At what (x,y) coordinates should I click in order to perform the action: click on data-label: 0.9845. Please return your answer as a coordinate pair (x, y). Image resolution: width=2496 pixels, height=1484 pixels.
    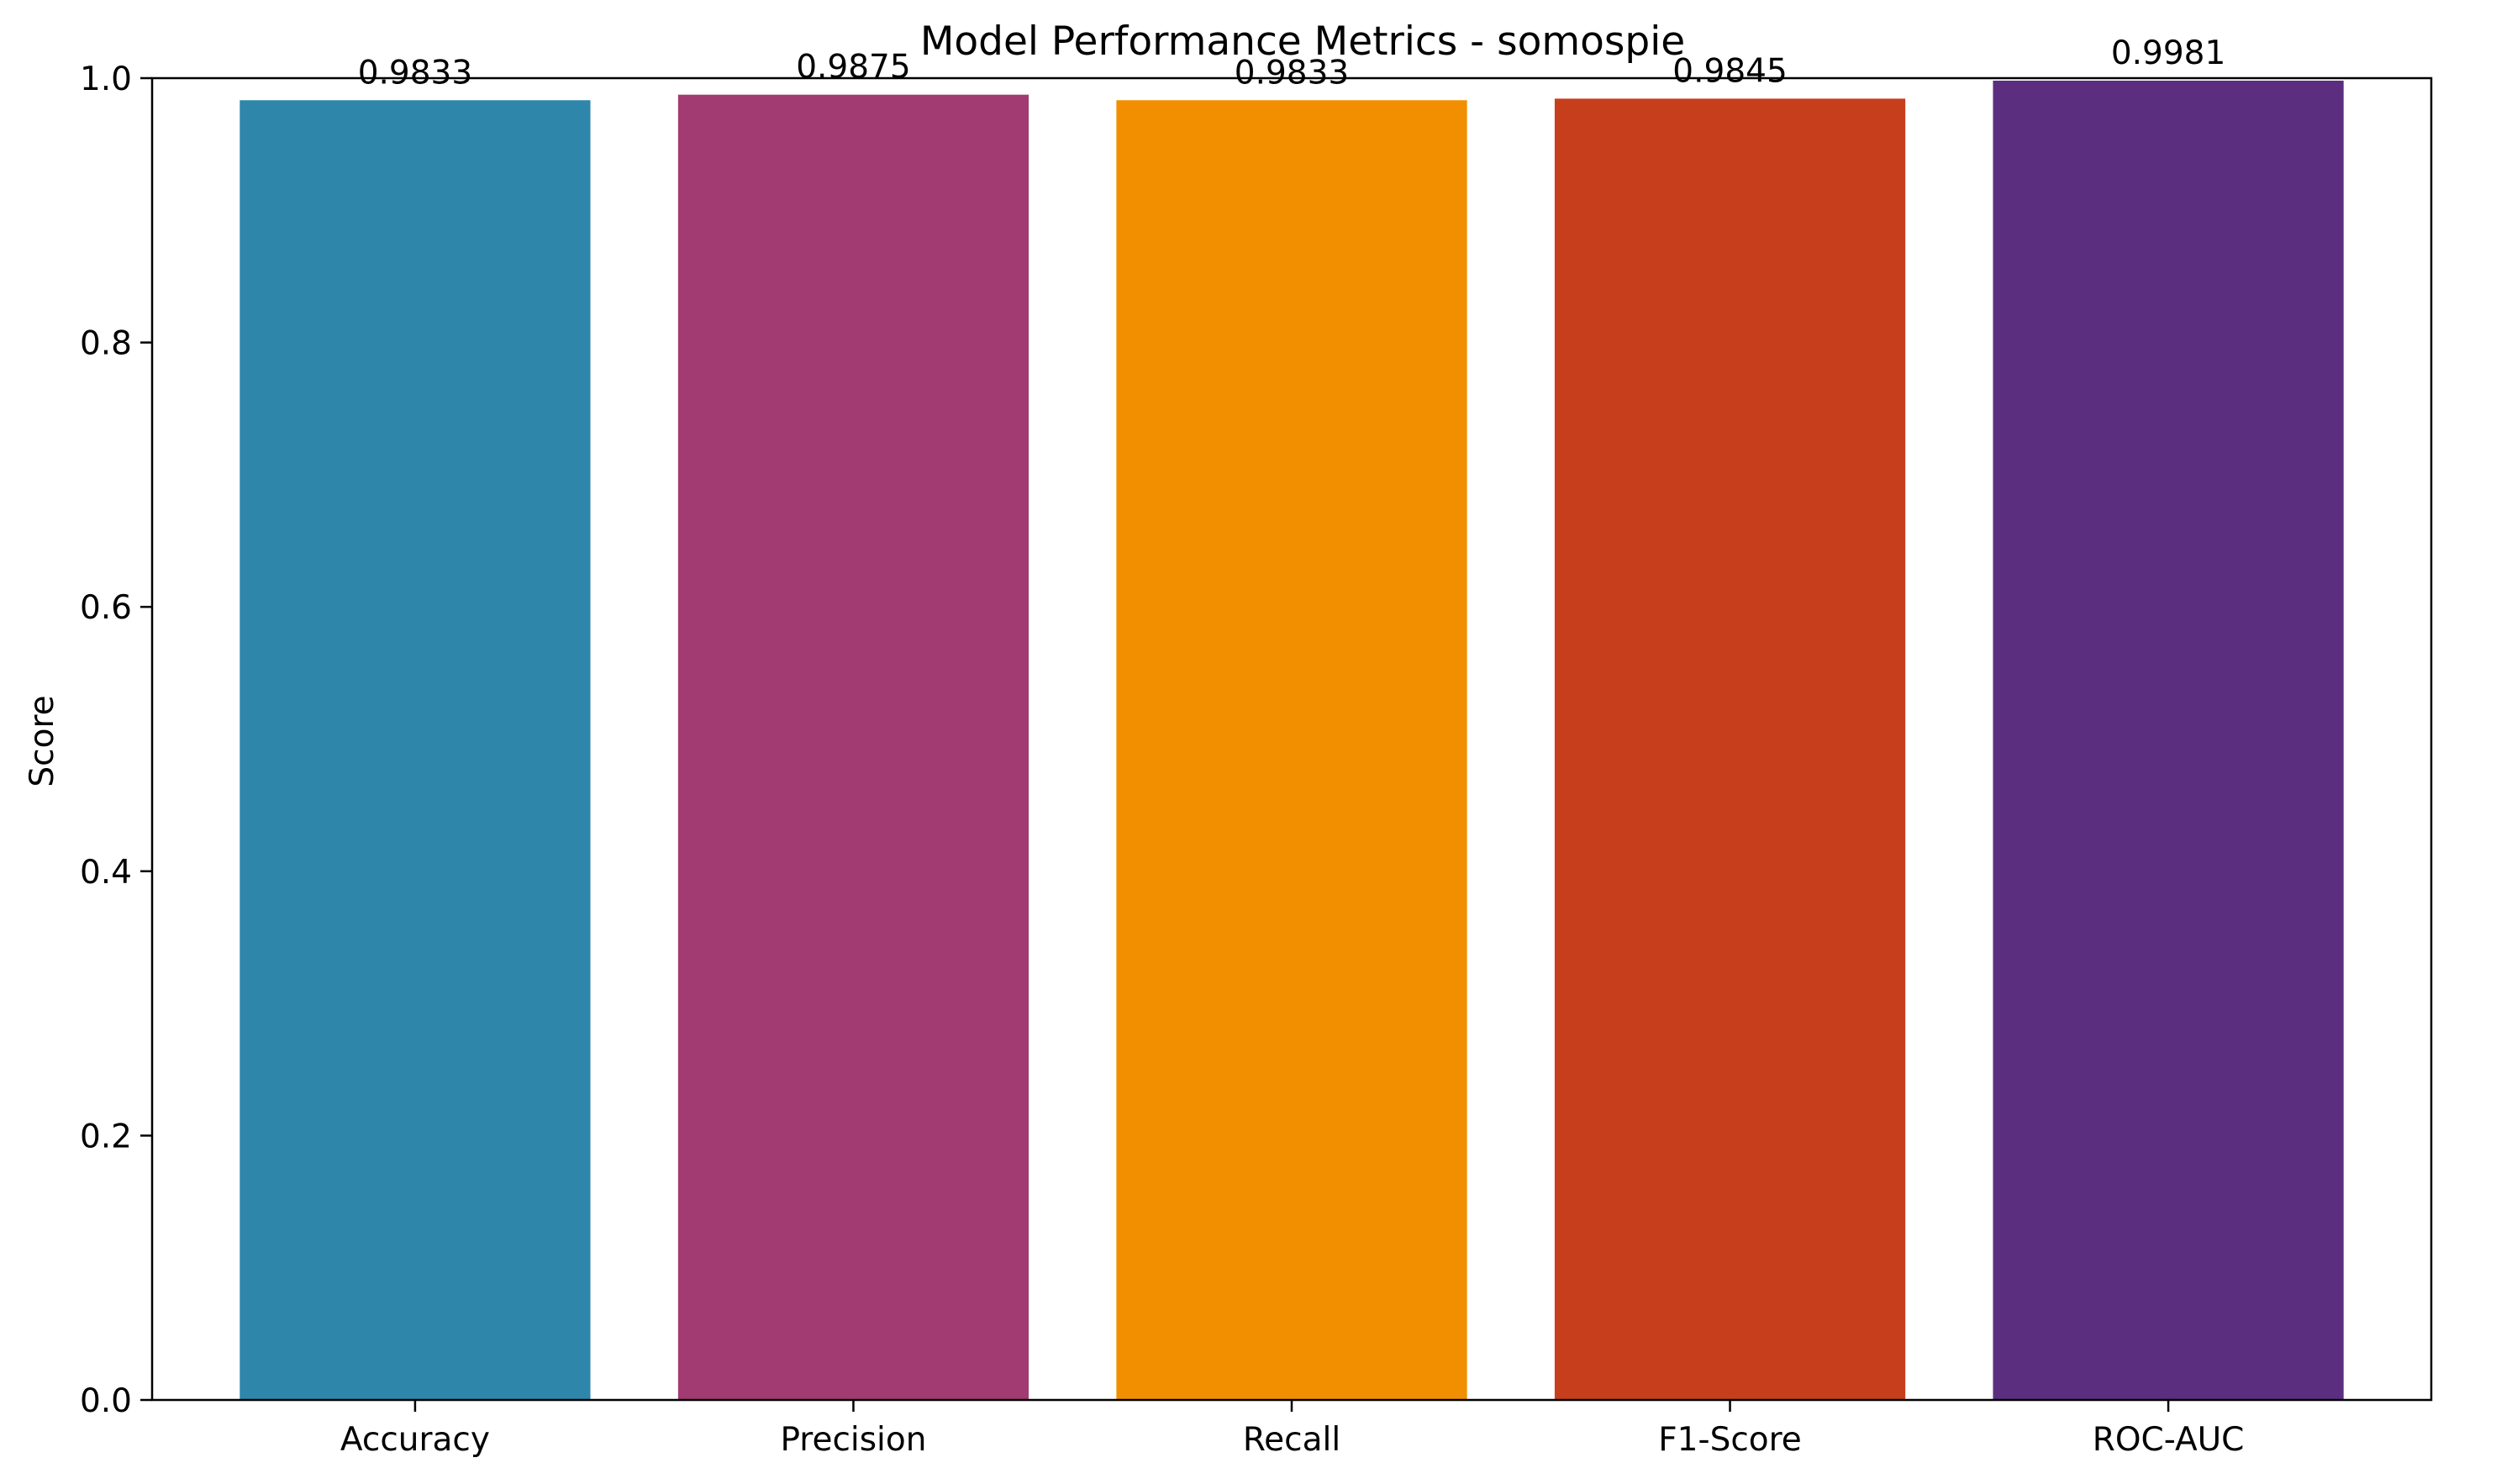
    Looking at the image, I should click on (1730, 71).